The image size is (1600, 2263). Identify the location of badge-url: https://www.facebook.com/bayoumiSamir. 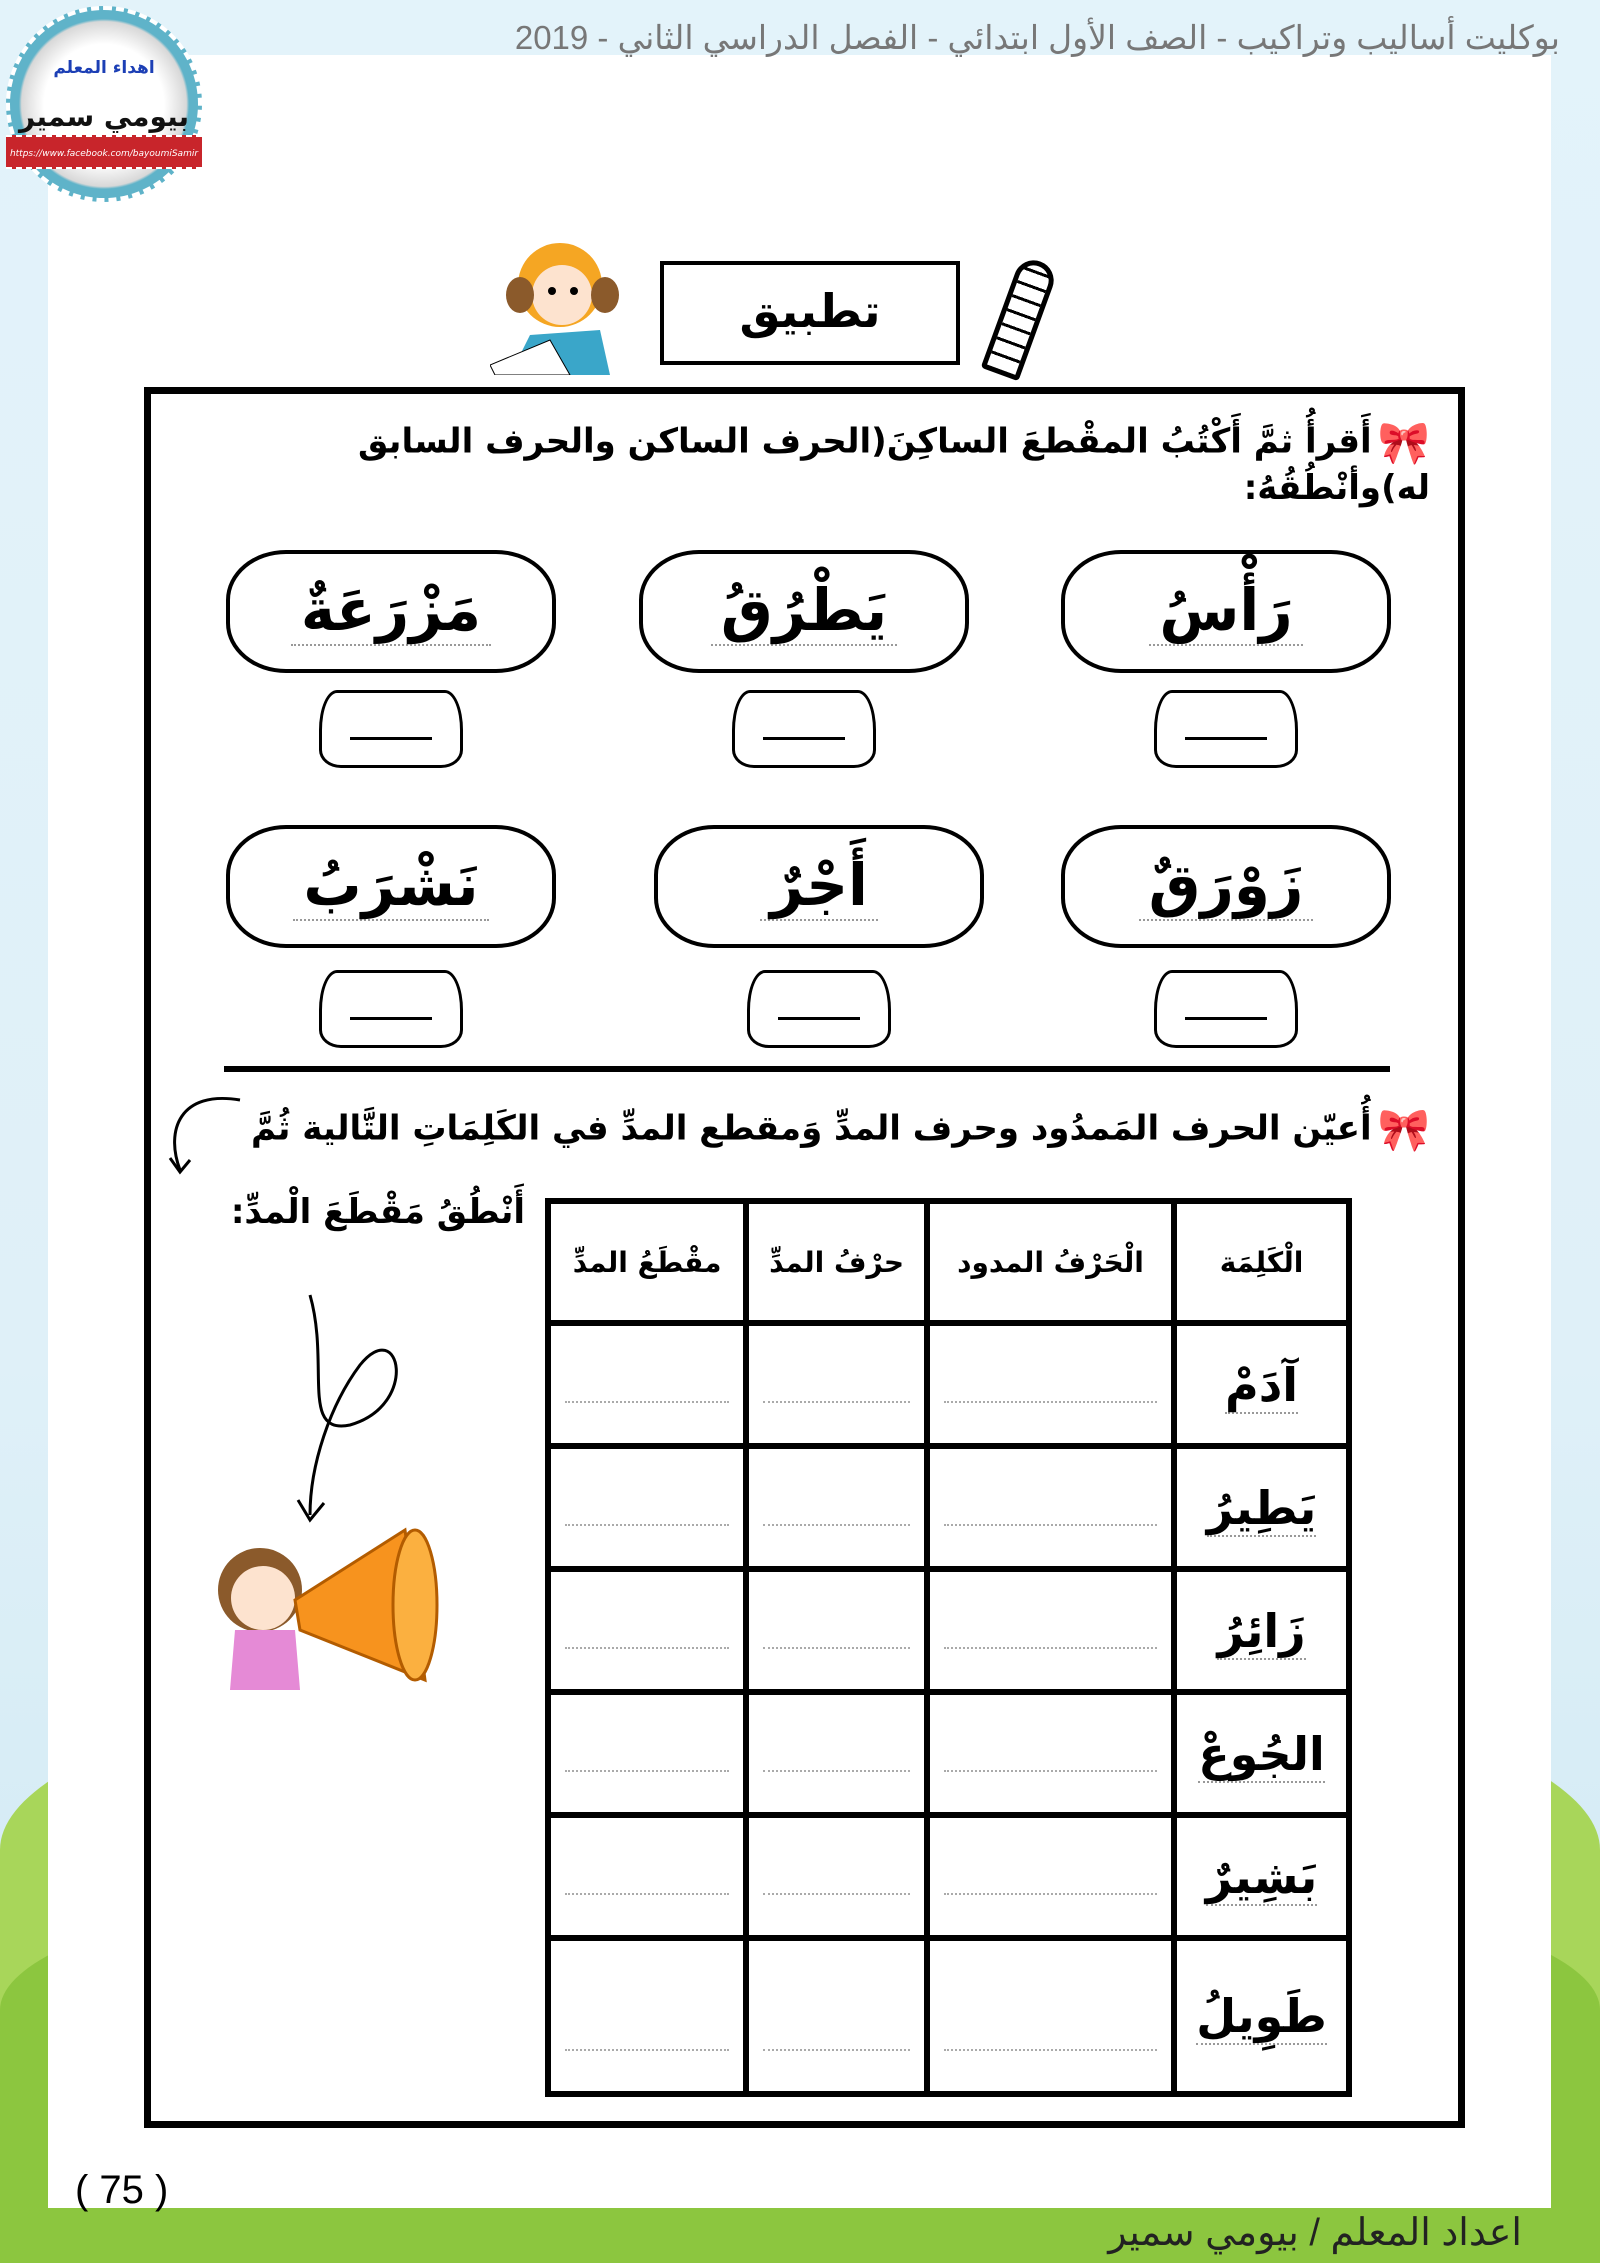
(104, 152).